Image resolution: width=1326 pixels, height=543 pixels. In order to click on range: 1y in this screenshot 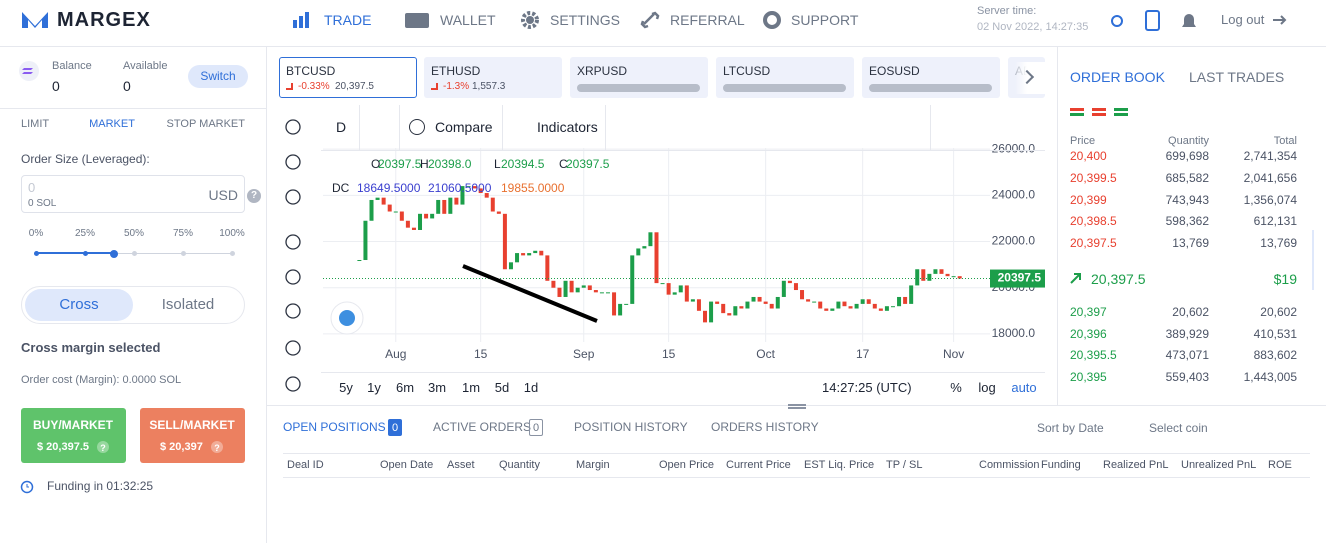, I will do `click(374, 387)`.